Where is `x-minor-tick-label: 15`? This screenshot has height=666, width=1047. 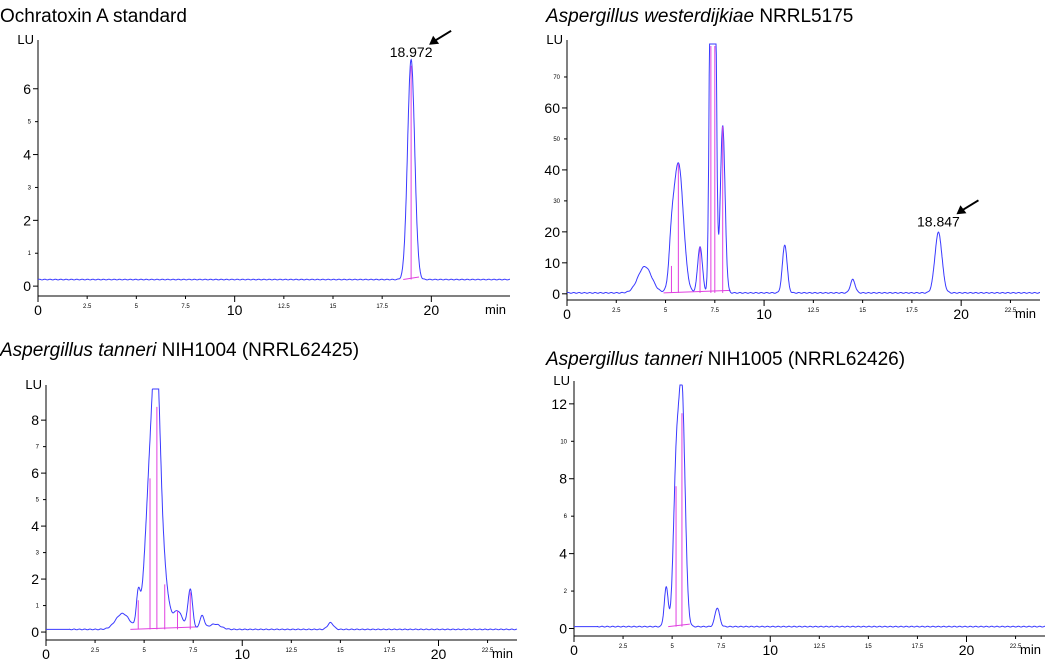 x-minor-tick-label: 15 is located at coordinates (868, 647).